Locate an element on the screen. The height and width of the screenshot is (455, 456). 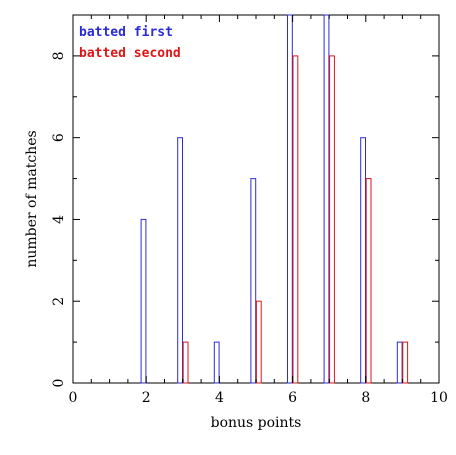
x-tick-label: 0 is located at coordinates (73, 398).